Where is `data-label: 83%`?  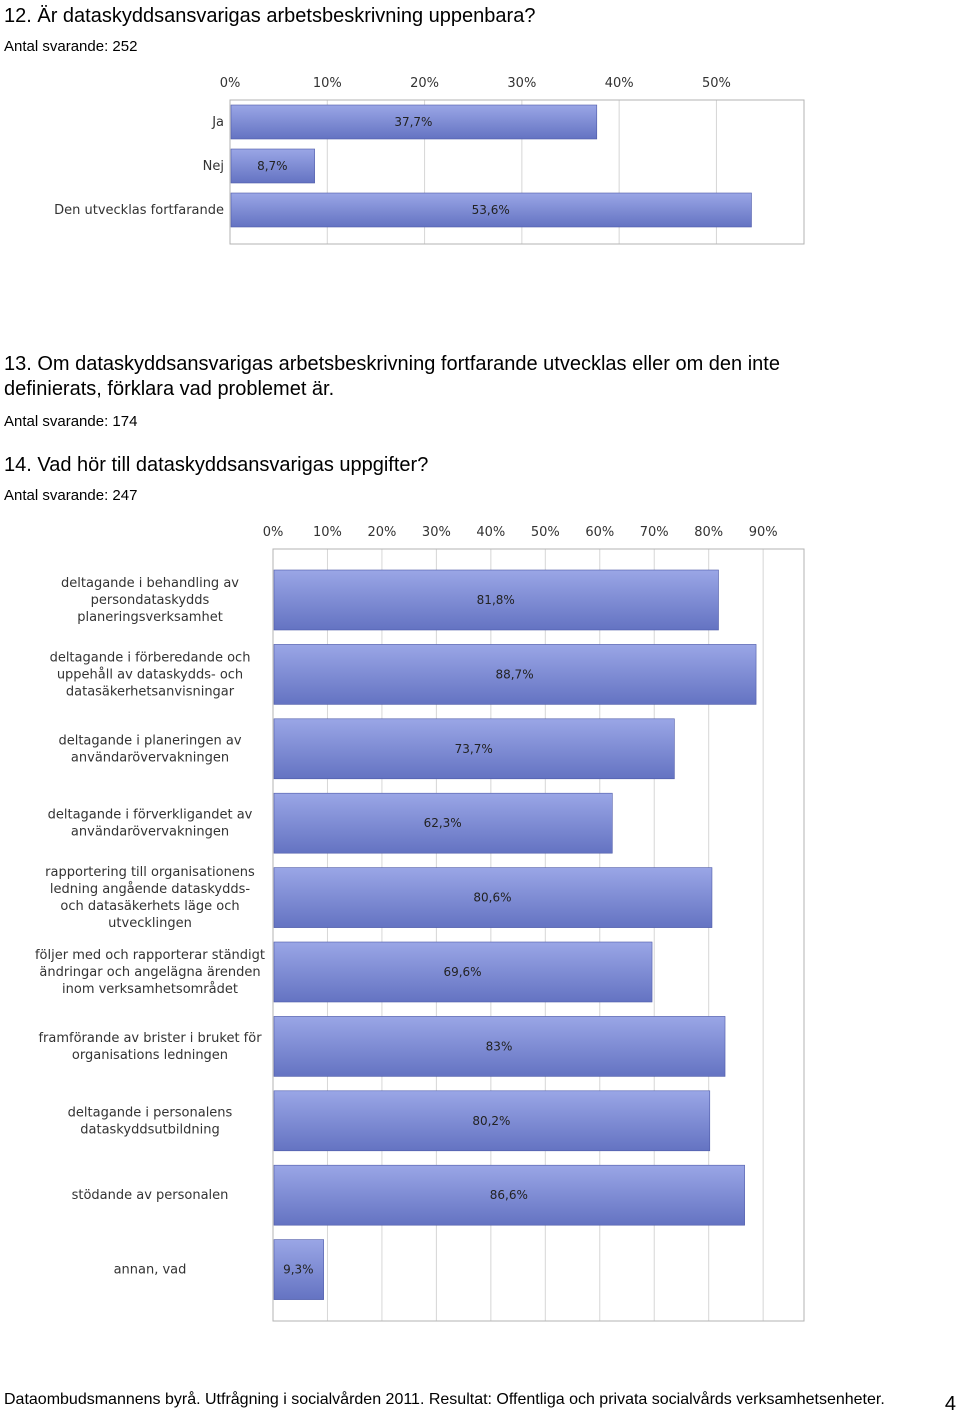
data-label: 83% is located at coordinates (499, 1046).